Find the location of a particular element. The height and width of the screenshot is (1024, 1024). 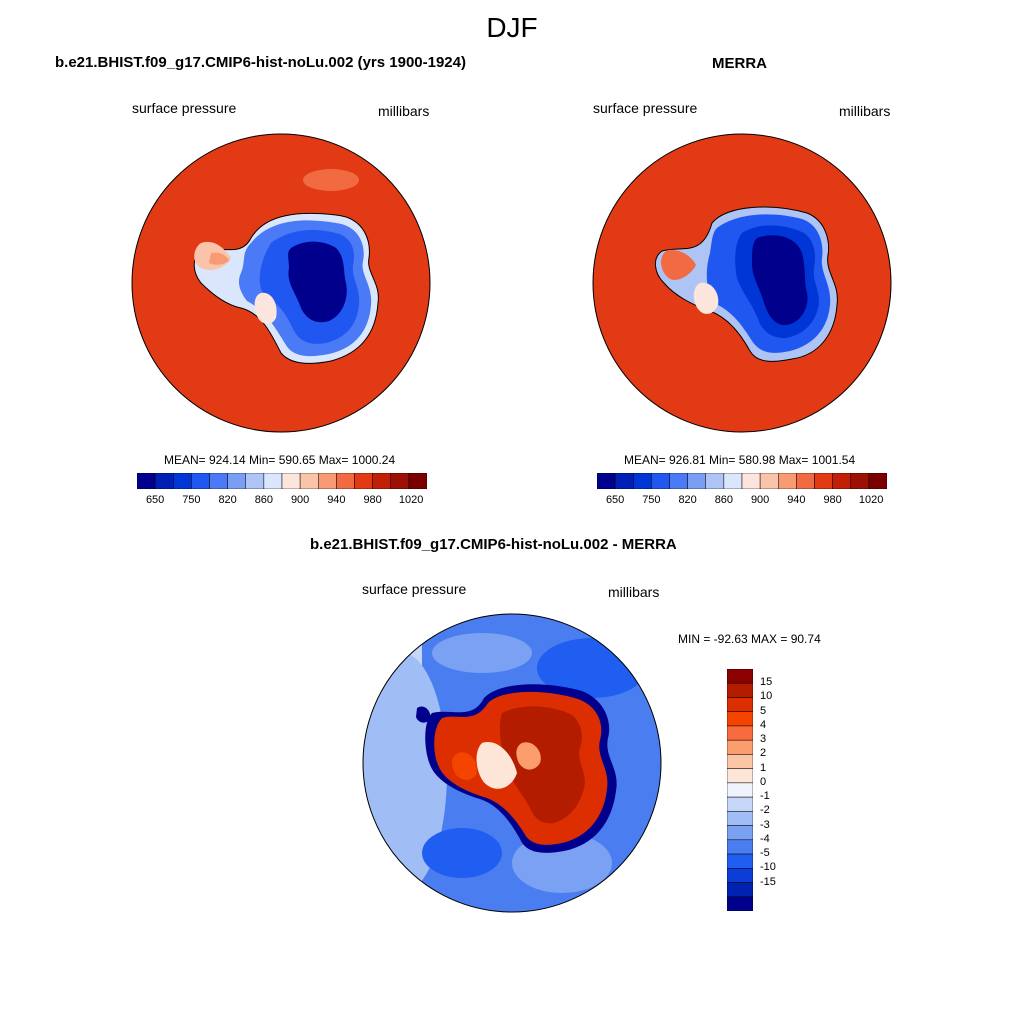

difference-colorbar is located at coordinates (740, 790).